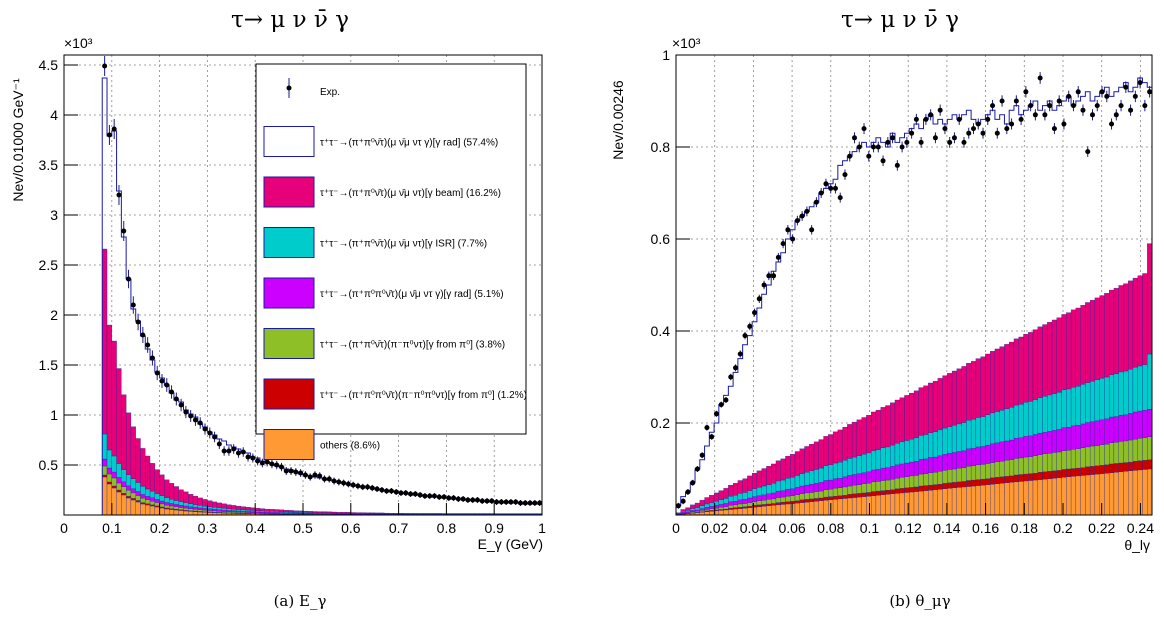 The width and height of the screenshot is (1164, 617). Describe the element at coordinates (714, 528) in the screenshot. I see `x-tick-label: 0.02` at that location.